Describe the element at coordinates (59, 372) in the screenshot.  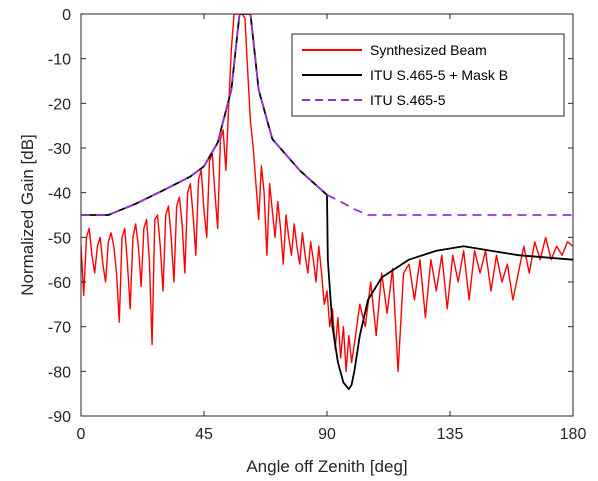
I see `y-tick-label: -80` at that location.